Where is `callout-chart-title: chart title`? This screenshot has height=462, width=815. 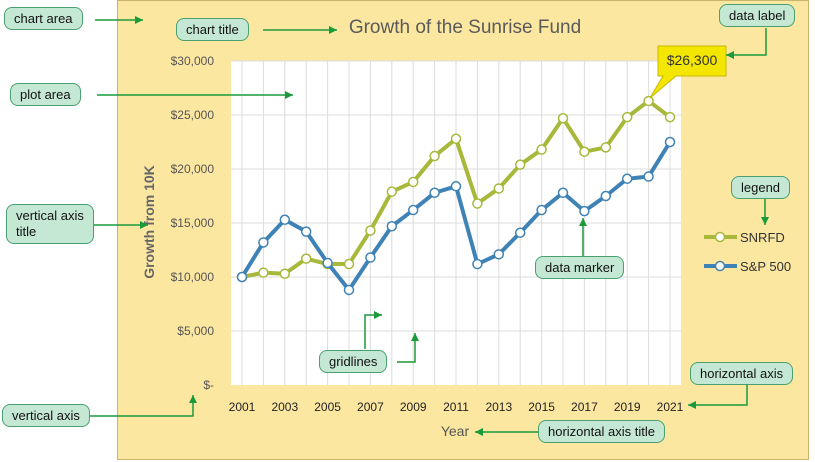
callout-chart-title: chart title is located at coordinates (212, 29).